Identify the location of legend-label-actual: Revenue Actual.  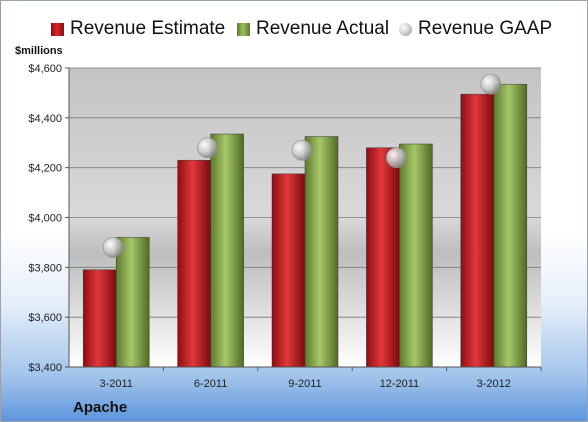
(323, 28).